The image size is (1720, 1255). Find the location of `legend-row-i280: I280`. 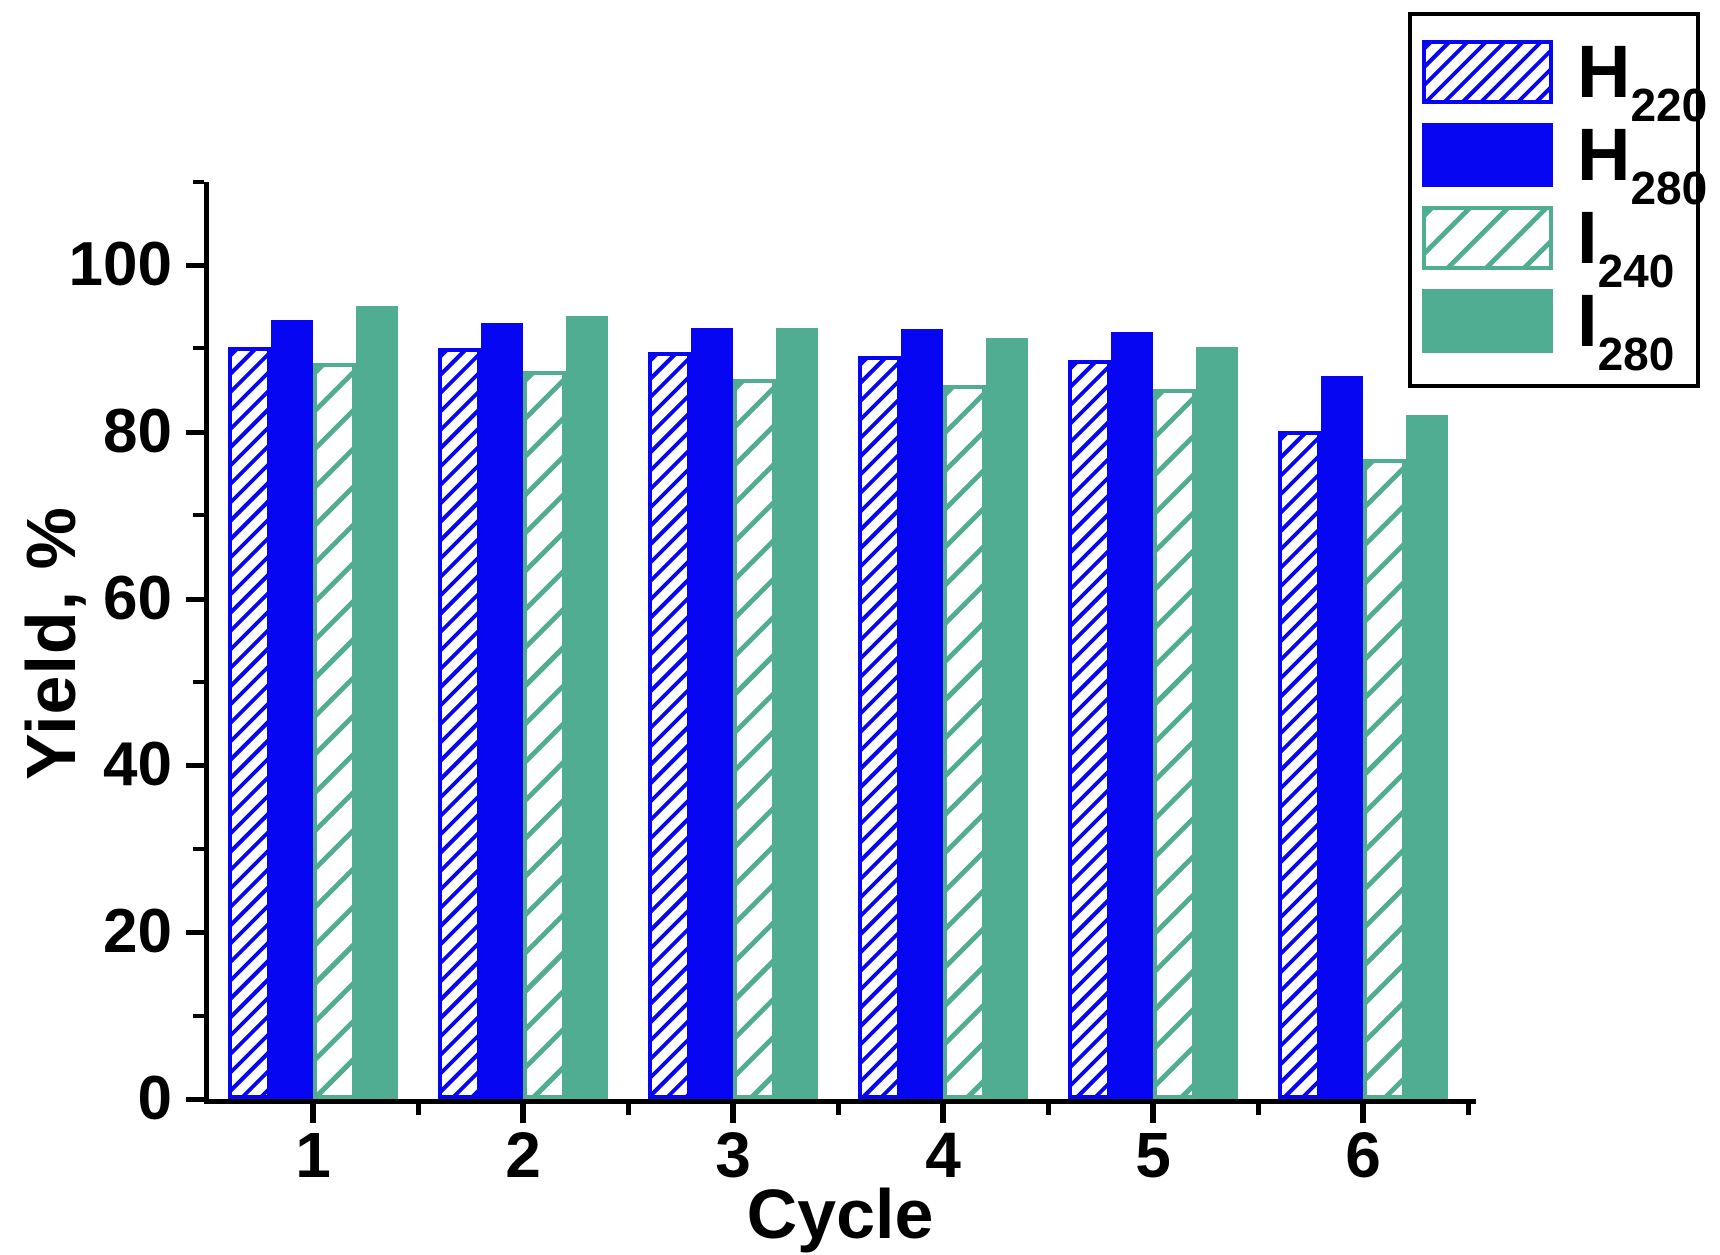

legend-row-i280: I280 is located at coordinates (1548, 331).